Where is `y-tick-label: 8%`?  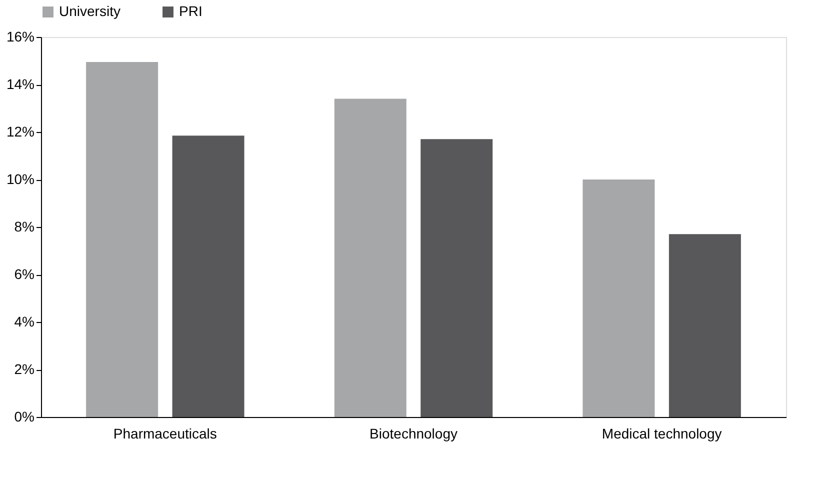 y-tick-label: 8% is located at coordinates (24, 226).